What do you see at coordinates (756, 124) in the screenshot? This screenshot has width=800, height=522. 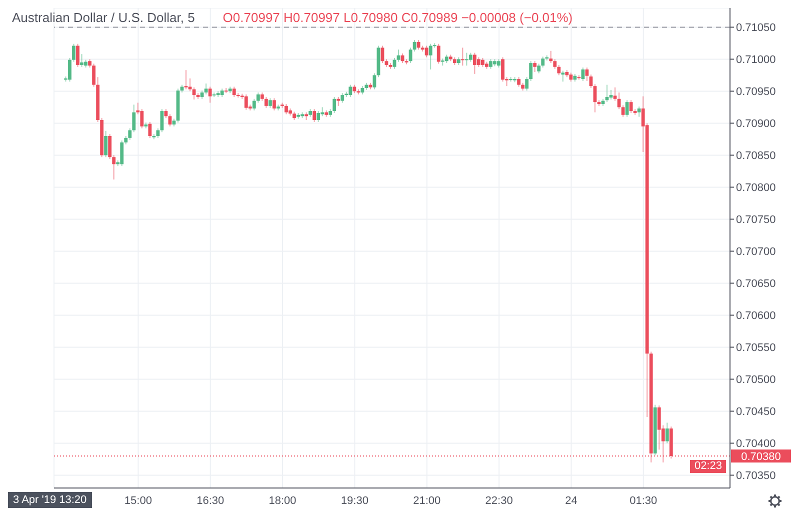 I see `y-tick-label: 0.70900` at bounding box center [756, 124].